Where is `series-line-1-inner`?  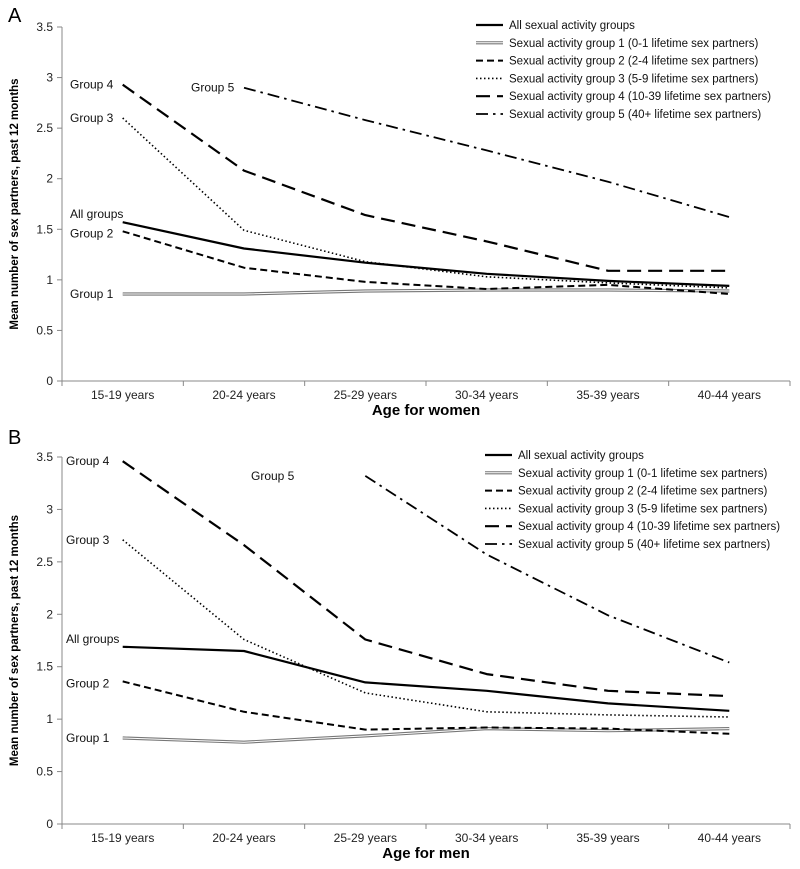
series-line-1-inner is located at coordinates (426, 292).